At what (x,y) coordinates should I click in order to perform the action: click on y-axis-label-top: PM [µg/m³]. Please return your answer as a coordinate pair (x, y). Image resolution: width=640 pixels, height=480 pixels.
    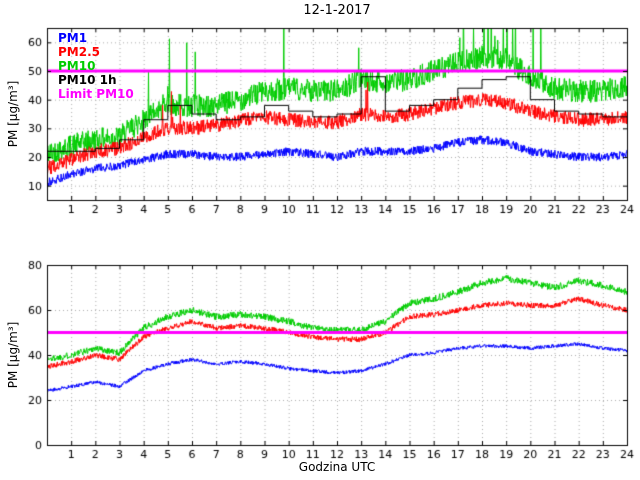
    Looking at the image, I should click on (13, 114).